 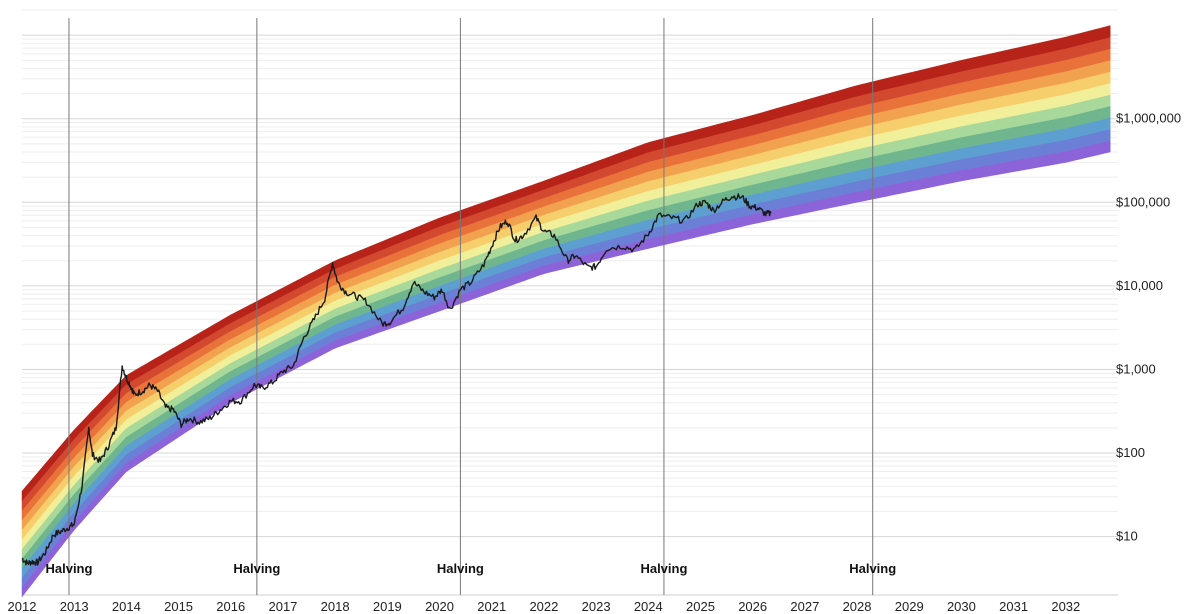 I want to click on x-tick-label: 2027, so click(x=804, y=606).